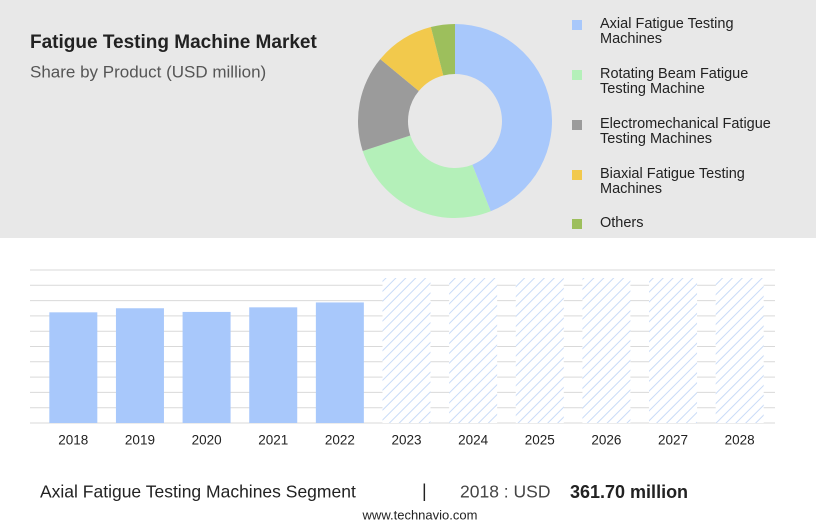 The image size is (816, 528). What do you see at coordinates (674, 81) in the screenshot?
I see `legend-label: Rotating Beam Fatigue Testing Machine` at bounding box center [674, 81].